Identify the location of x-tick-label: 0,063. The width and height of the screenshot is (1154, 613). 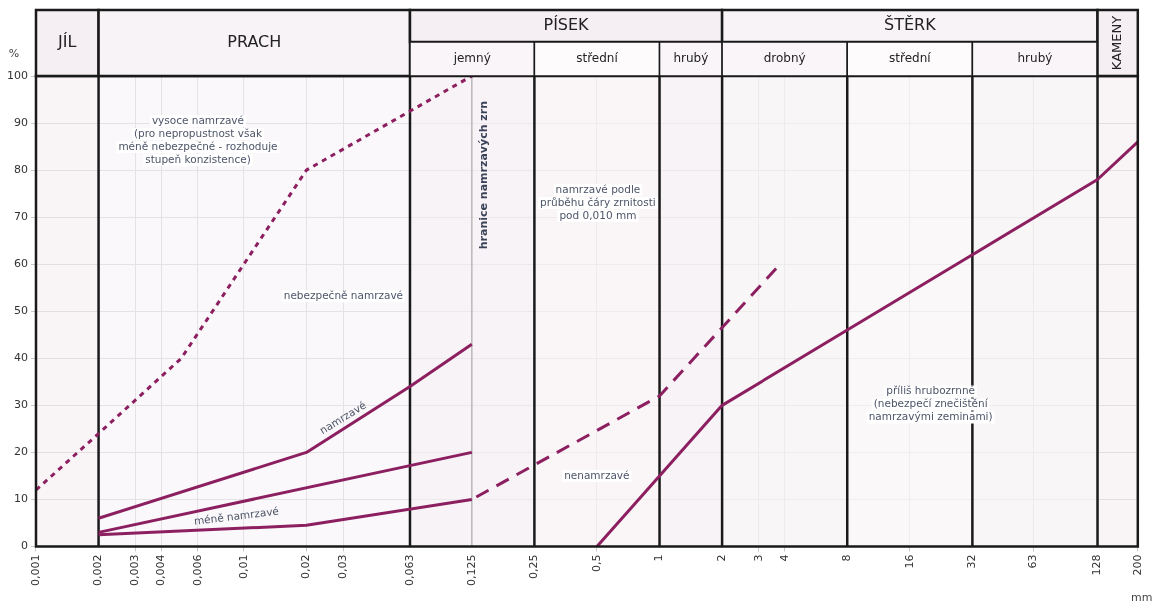
(409, 570).